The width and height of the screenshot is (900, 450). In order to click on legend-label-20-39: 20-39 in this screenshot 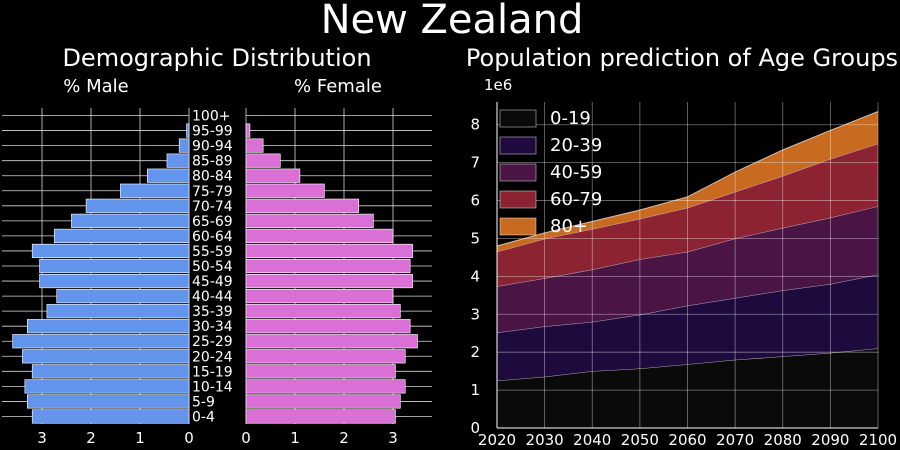, I will do `click(576, 145)`.